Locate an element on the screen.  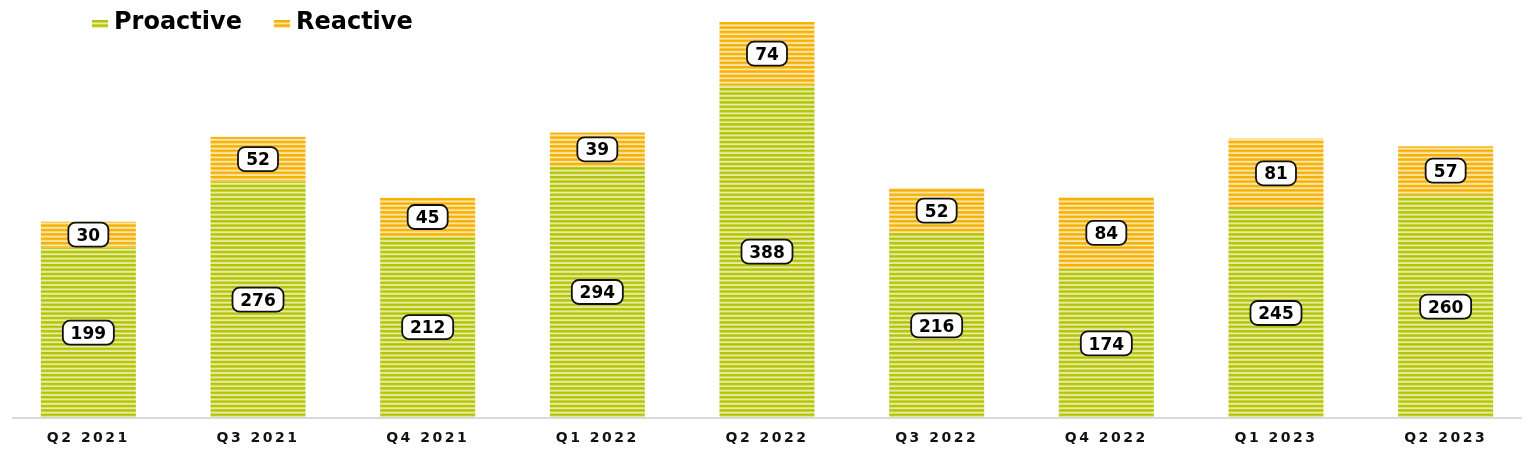
x-tick-label: Q1 2023 is located at coordinates (1276, 437).